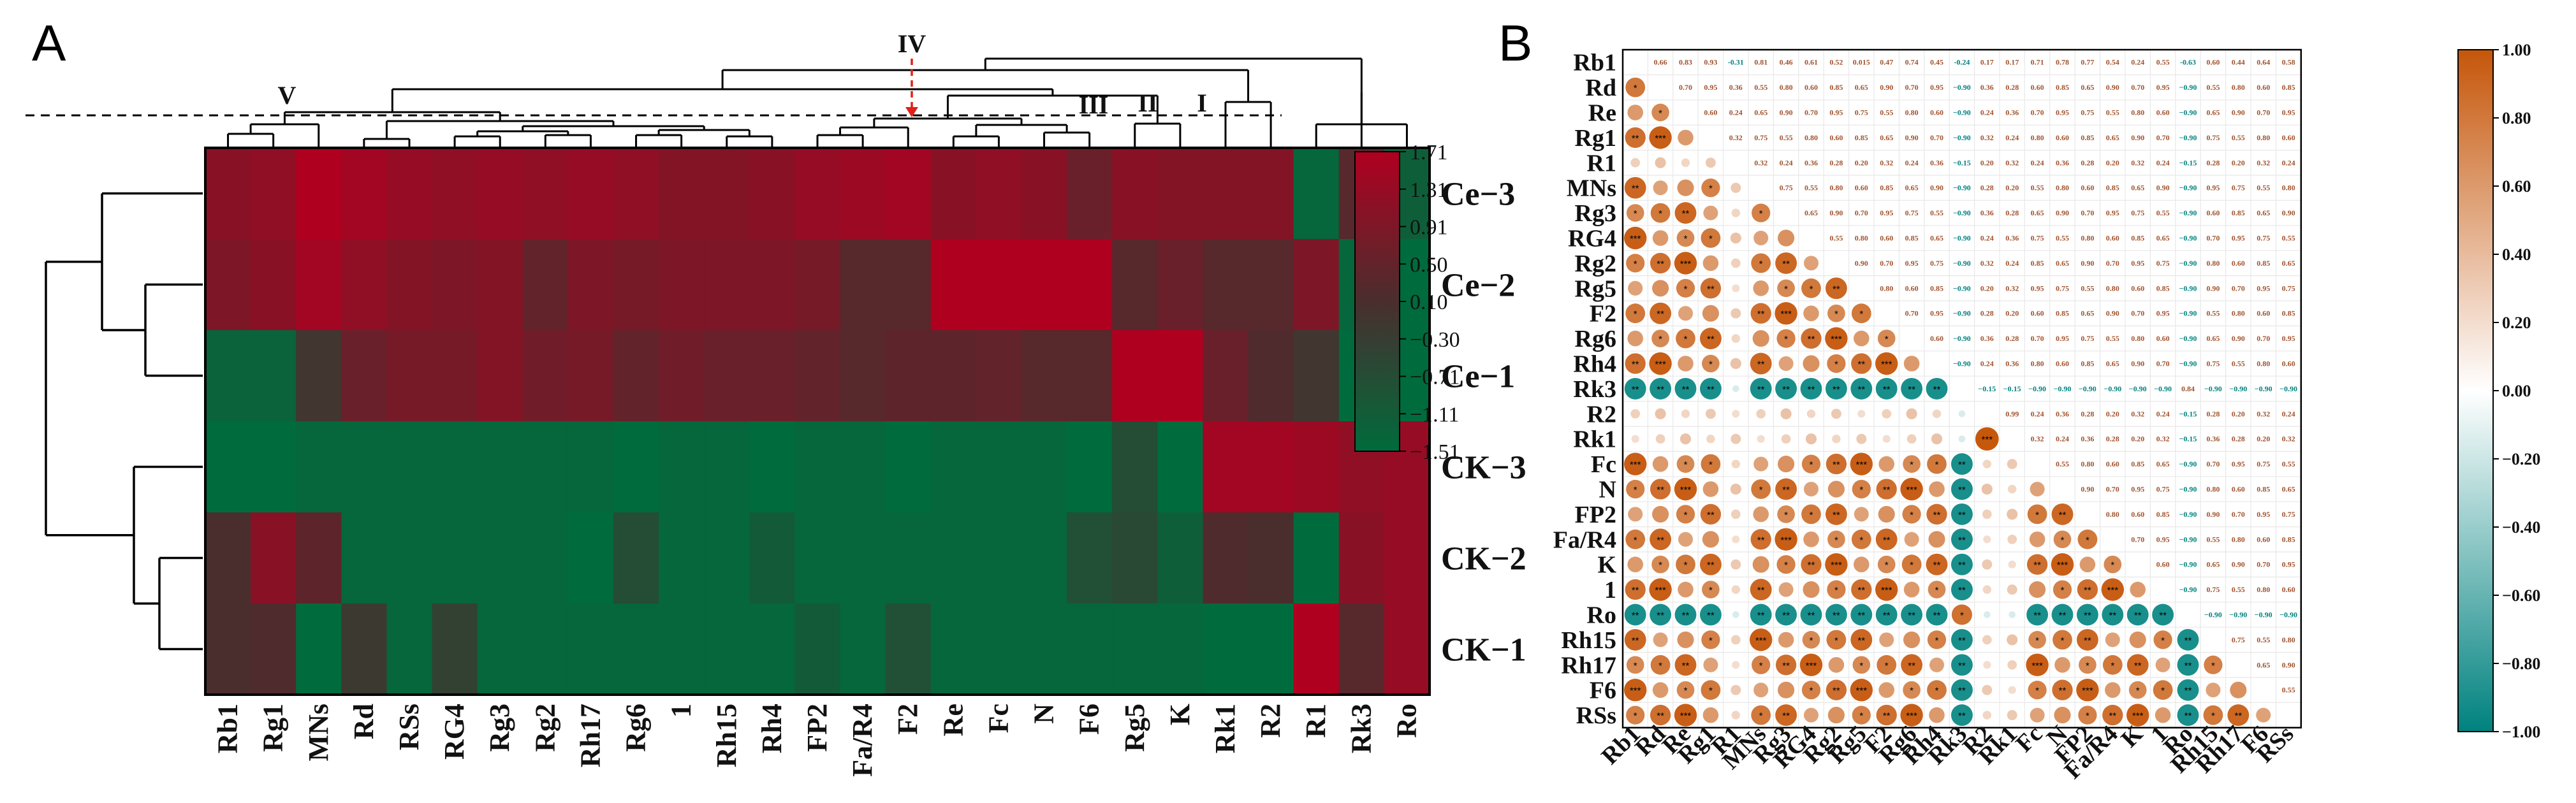  Describe the element at coordinates (1836, 62) in the screenshot. I see `correlation-value: 0.52` at that location.